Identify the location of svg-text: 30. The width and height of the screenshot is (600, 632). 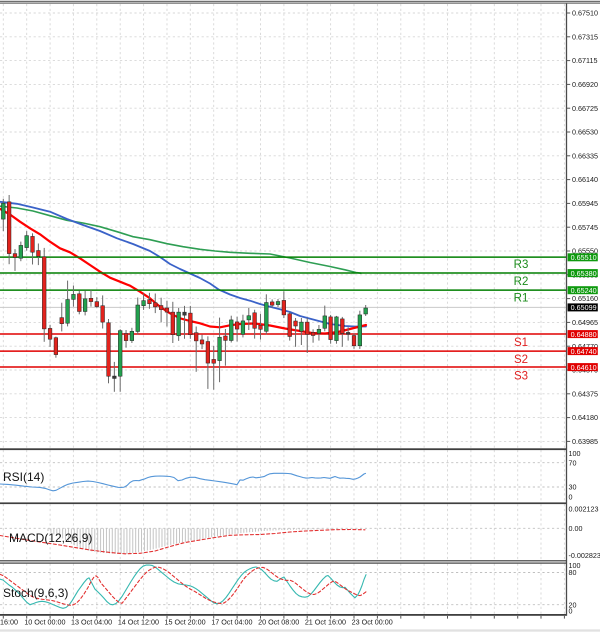
(573, 487).